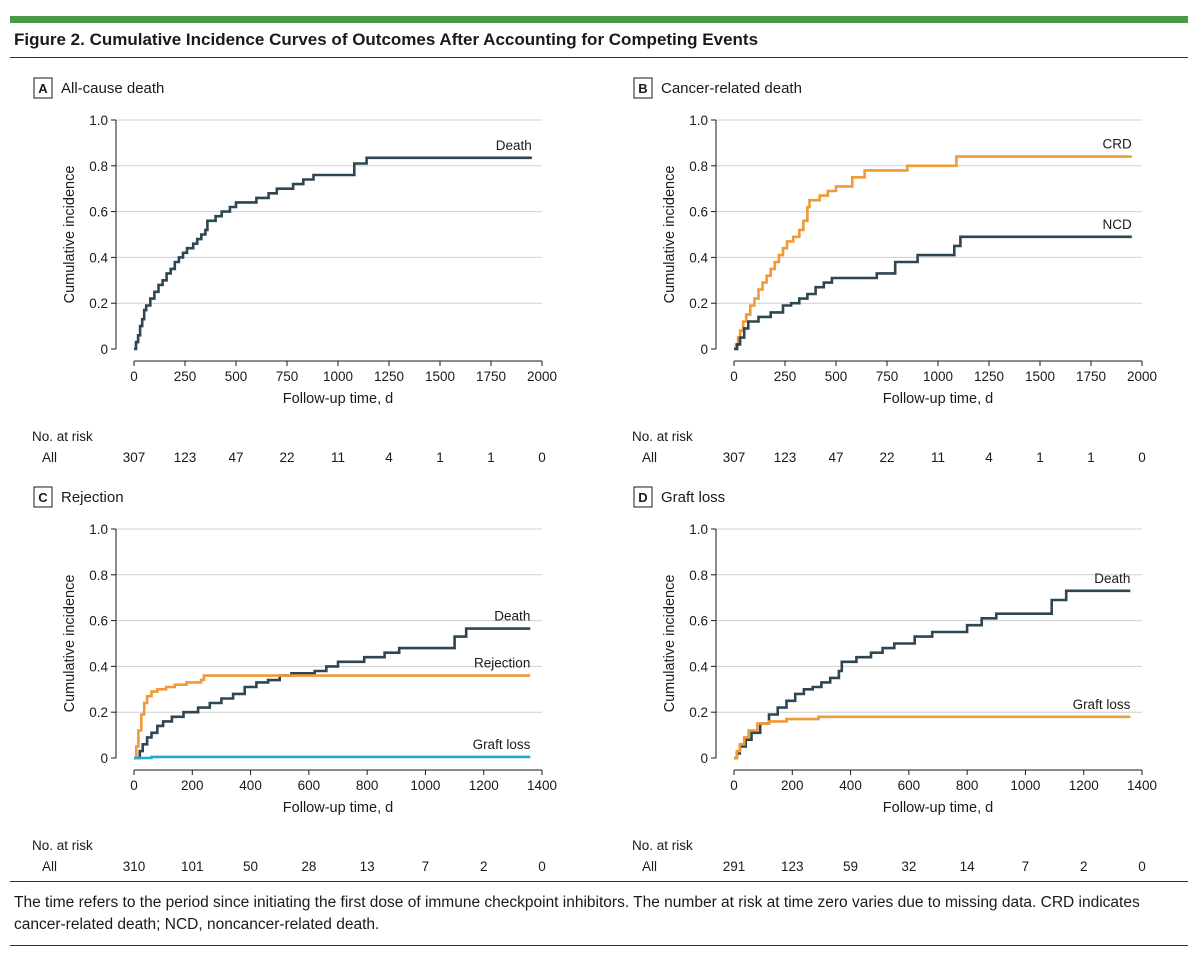  What do you see at coordinates (599, 19) in the screenshot?
I see `header-accent-bar` at bounding box center [599, 19].